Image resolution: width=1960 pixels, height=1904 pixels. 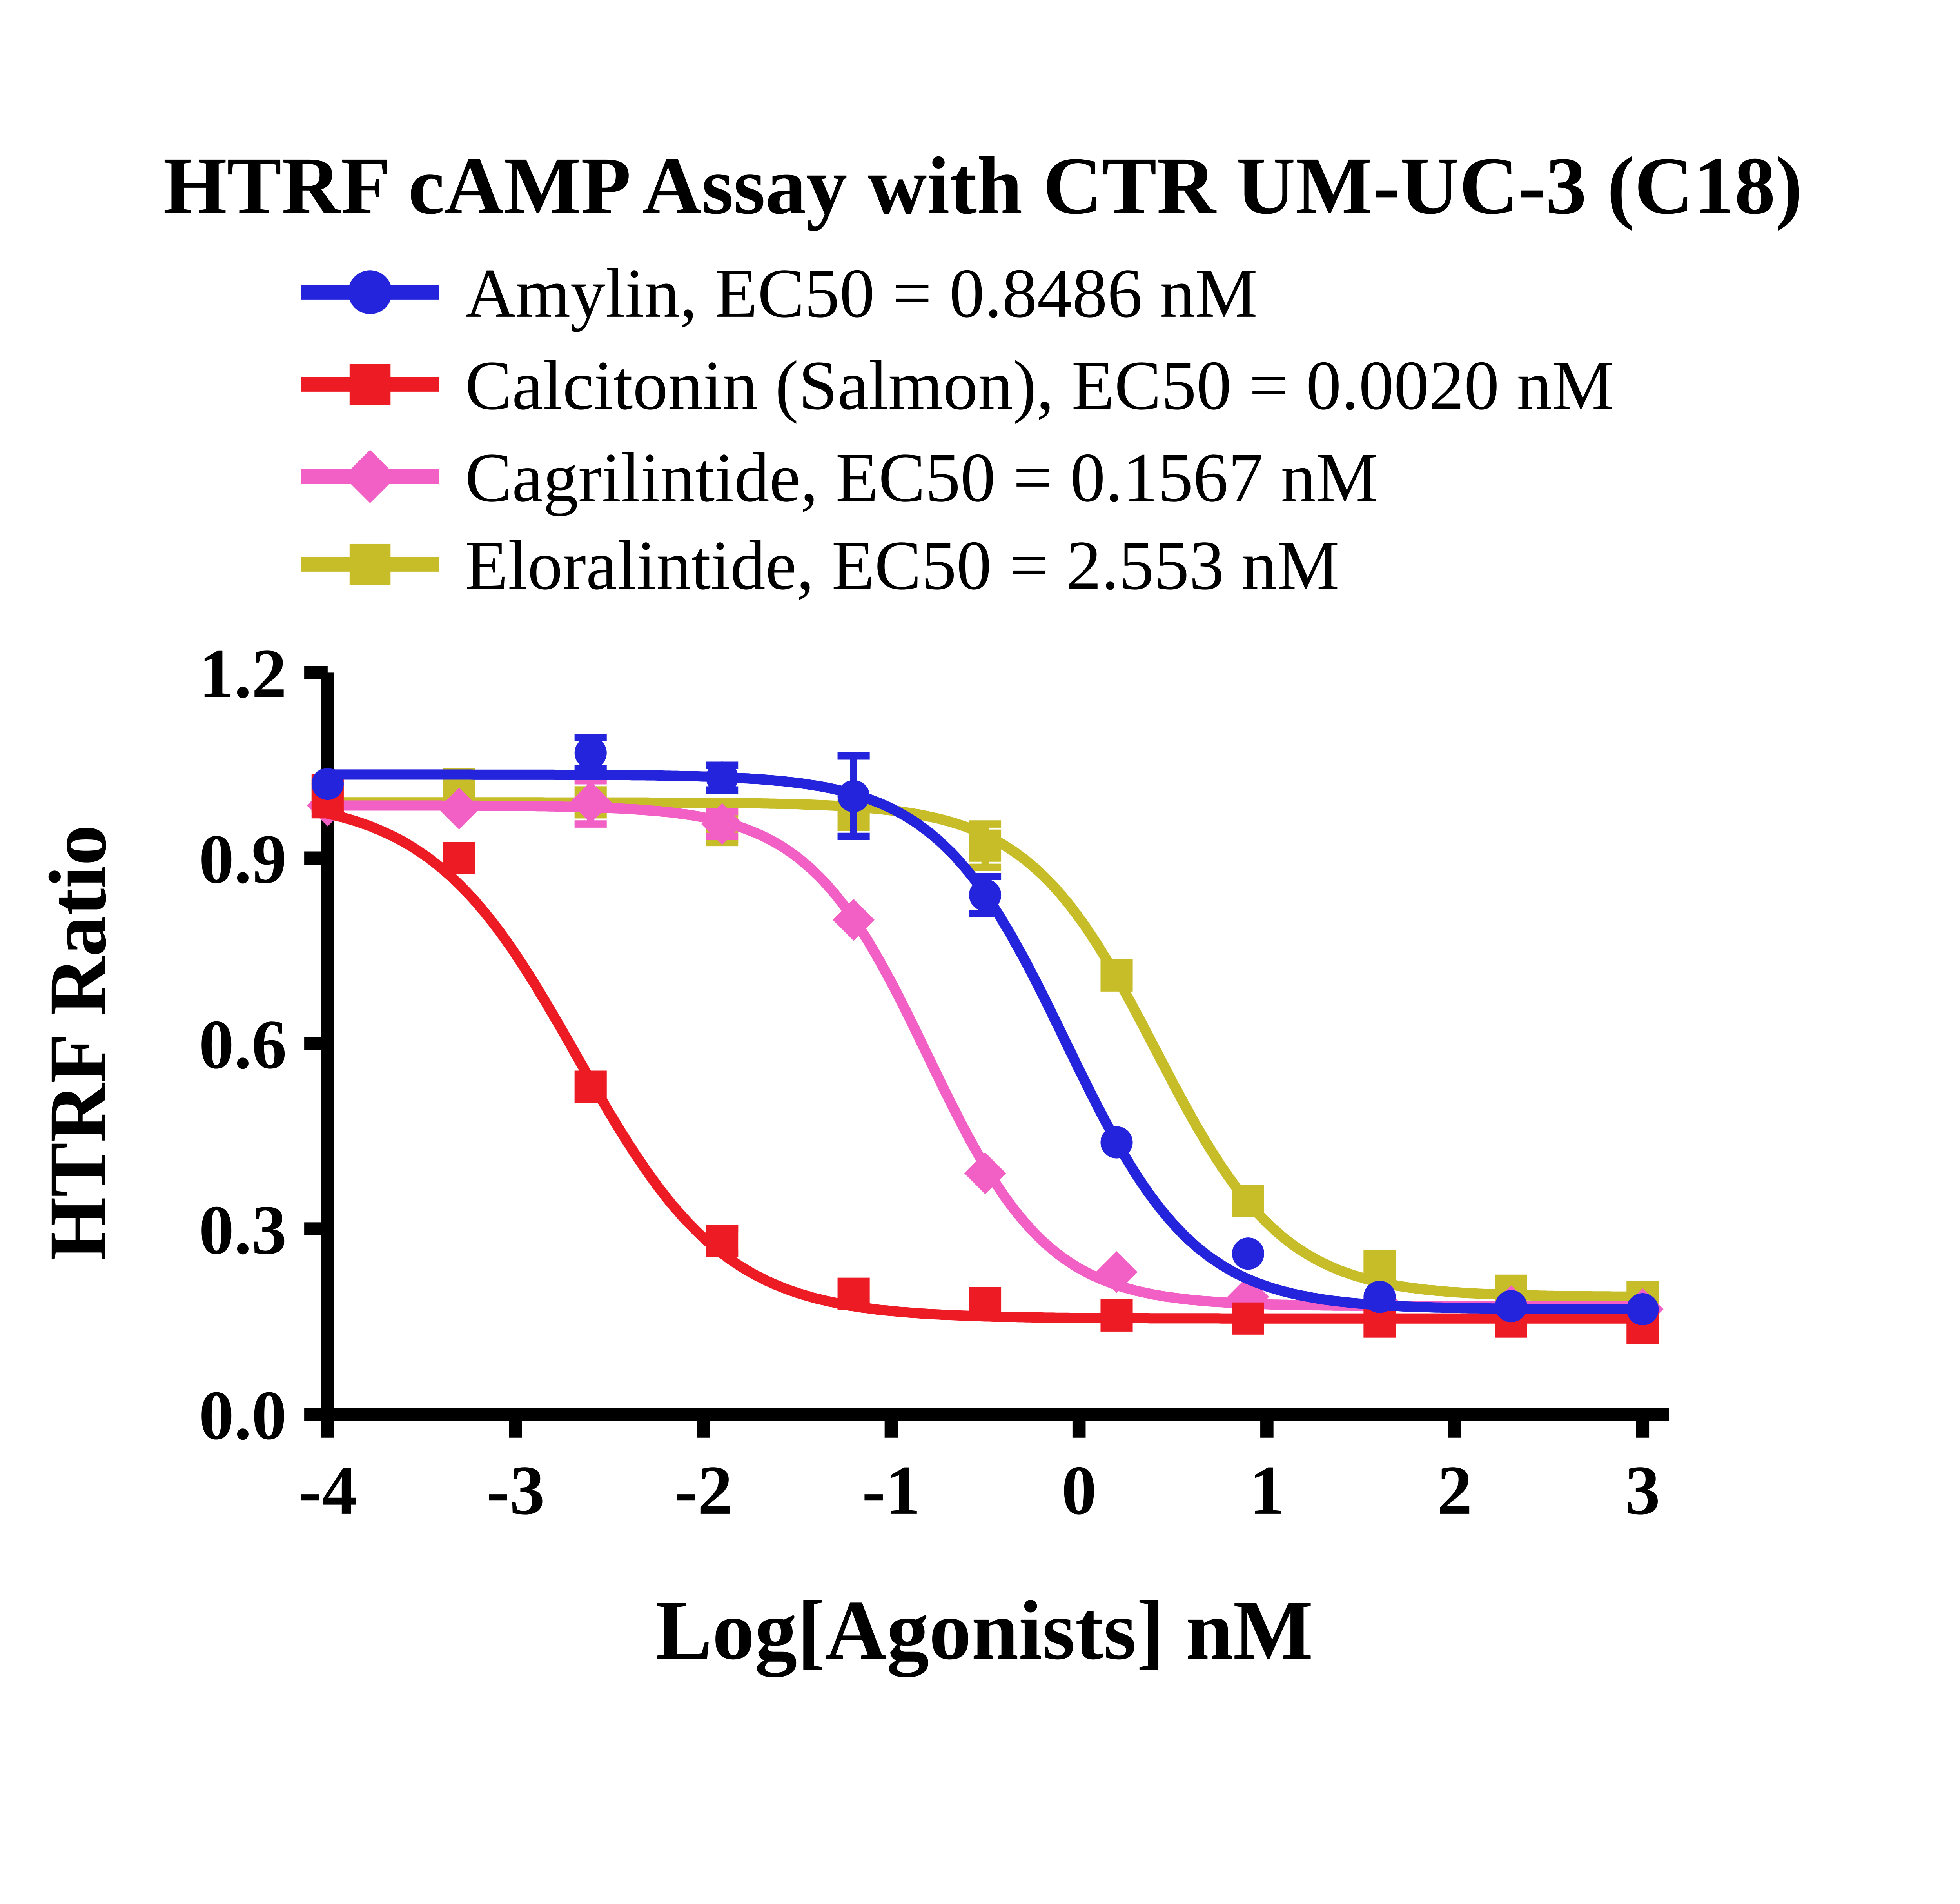 What do you see at coordinates (1643, 1490) in the screenshot?
I see `x-tick-label: 3` at bounding box center [1643, 1490].